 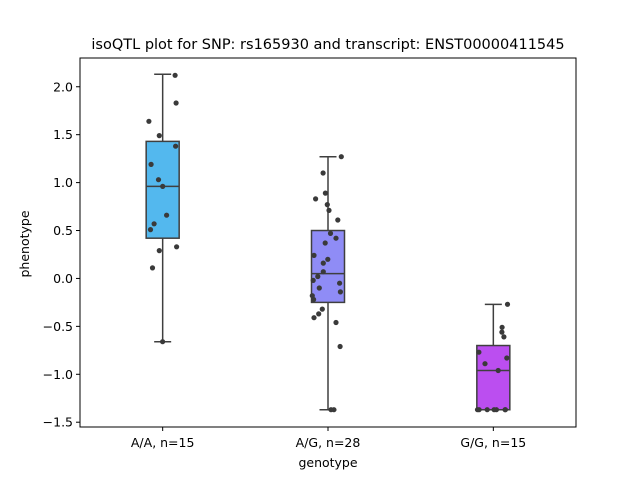 I want to click on y-tick-label: −1.5, so click(x=58, y=422).